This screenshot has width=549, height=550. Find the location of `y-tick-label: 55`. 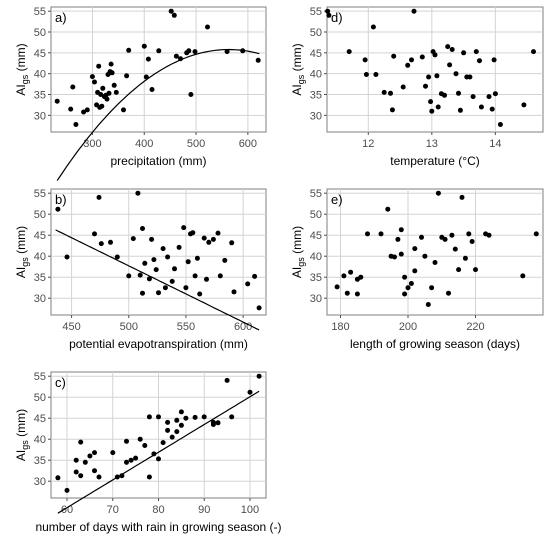

y-tick-label: 55 is located at coordinates (40, 194).